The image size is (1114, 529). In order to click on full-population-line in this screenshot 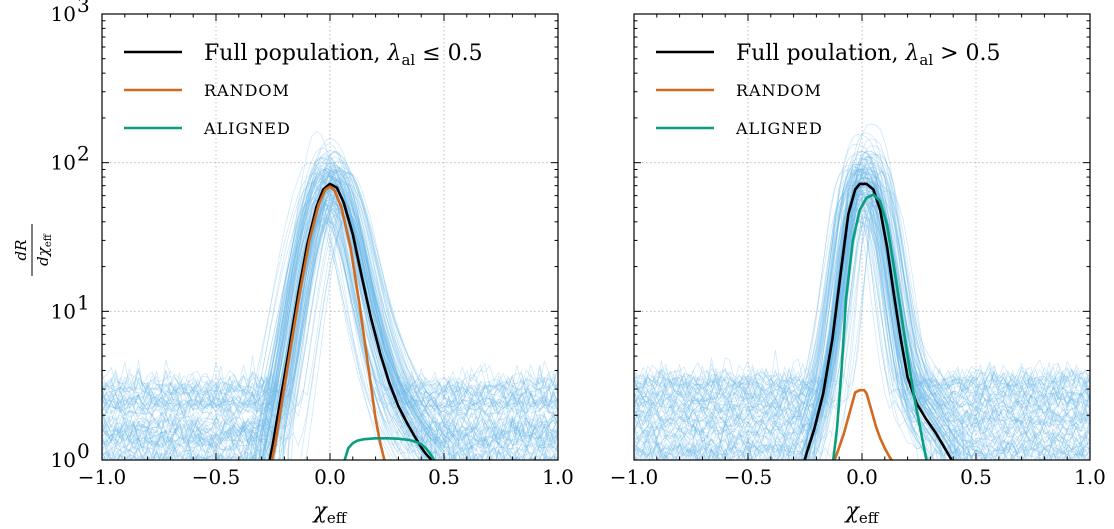, I will do `click(878, 321)`.